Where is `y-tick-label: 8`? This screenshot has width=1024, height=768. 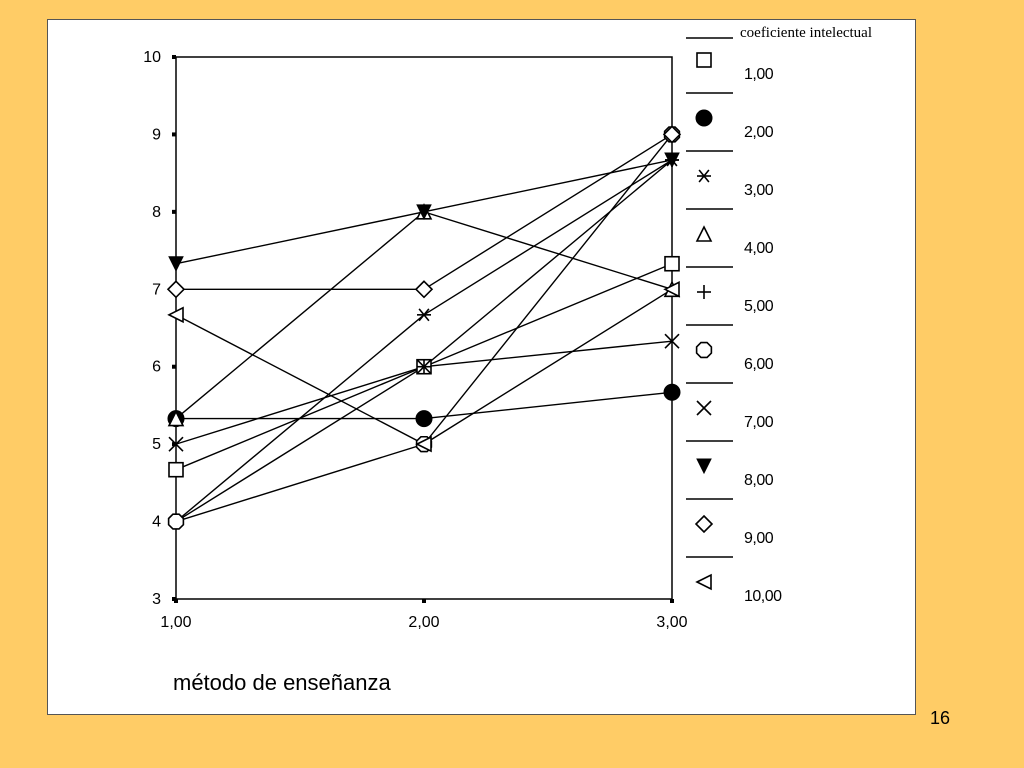 y-tick-label: 8 is located at coordinates (156, 212).